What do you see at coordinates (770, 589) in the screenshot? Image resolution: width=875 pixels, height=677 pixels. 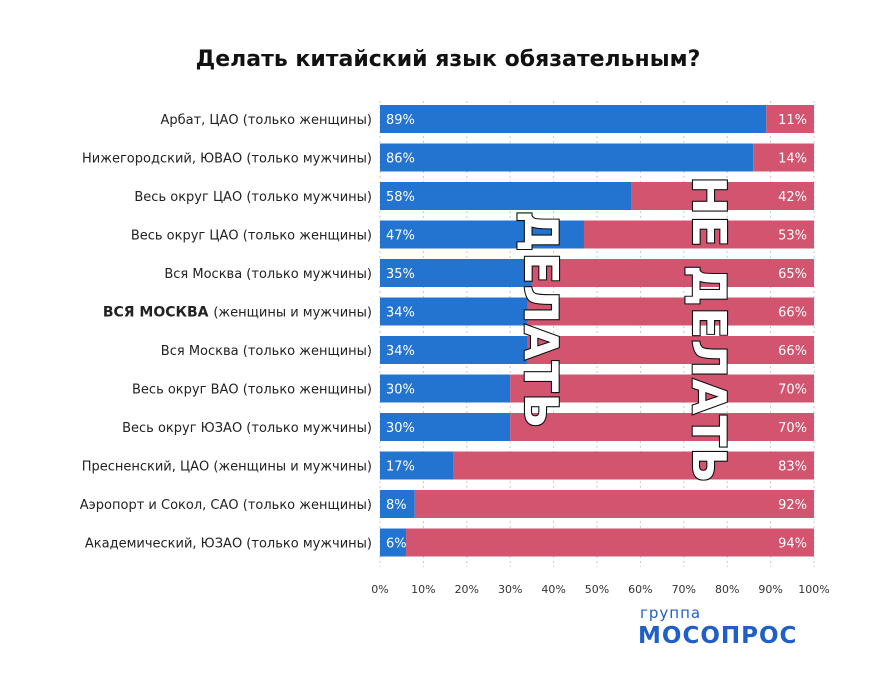 I see `x-tick-label: 90%` at bounding box center [770, 589].